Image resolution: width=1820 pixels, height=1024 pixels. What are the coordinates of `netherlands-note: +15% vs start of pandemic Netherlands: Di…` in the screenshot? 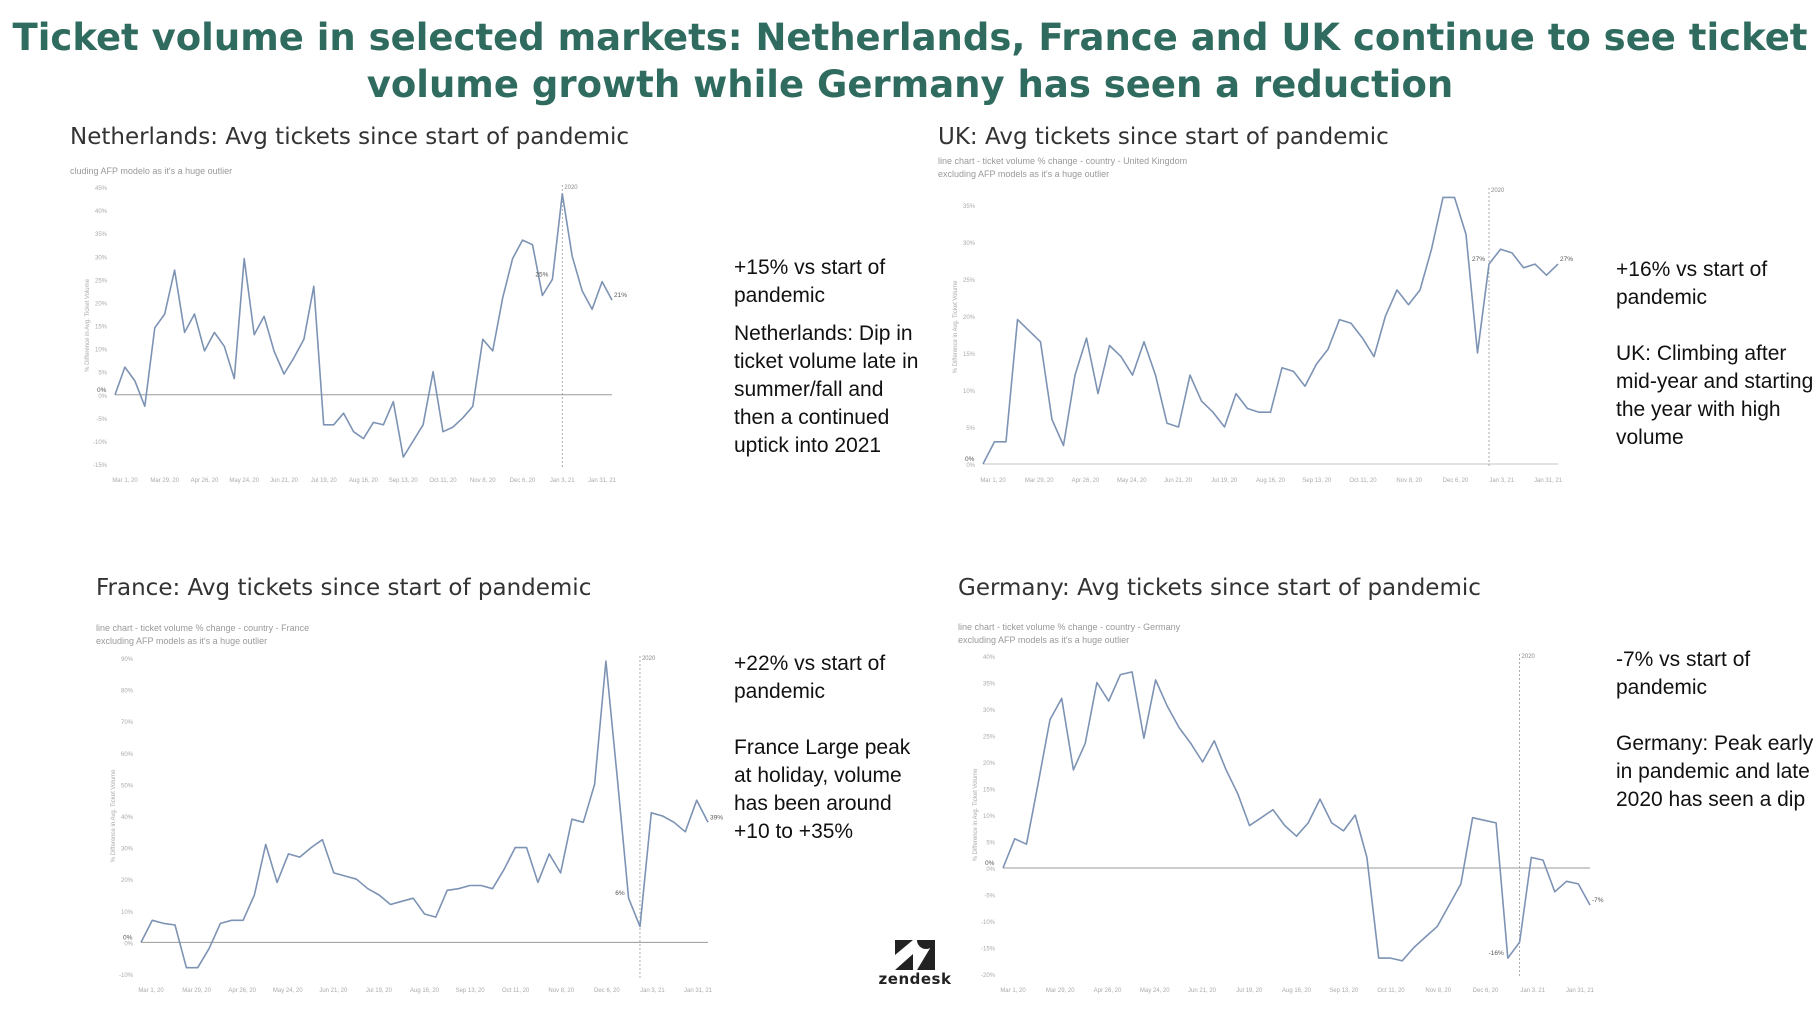 It's located at (829, 357).